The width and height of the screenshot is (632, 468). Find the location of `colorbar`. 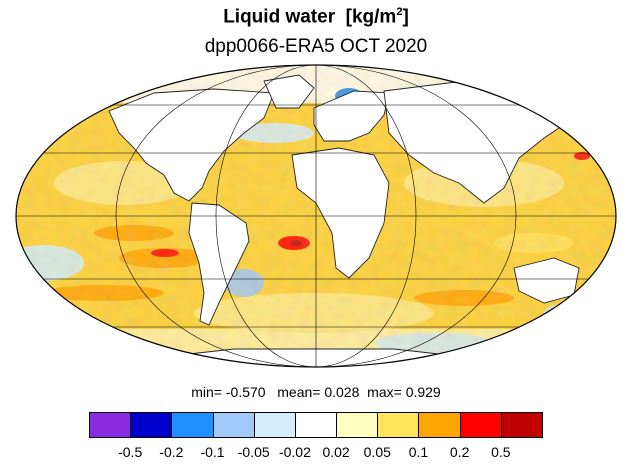

colorbar is located at coordinates (316, 425).